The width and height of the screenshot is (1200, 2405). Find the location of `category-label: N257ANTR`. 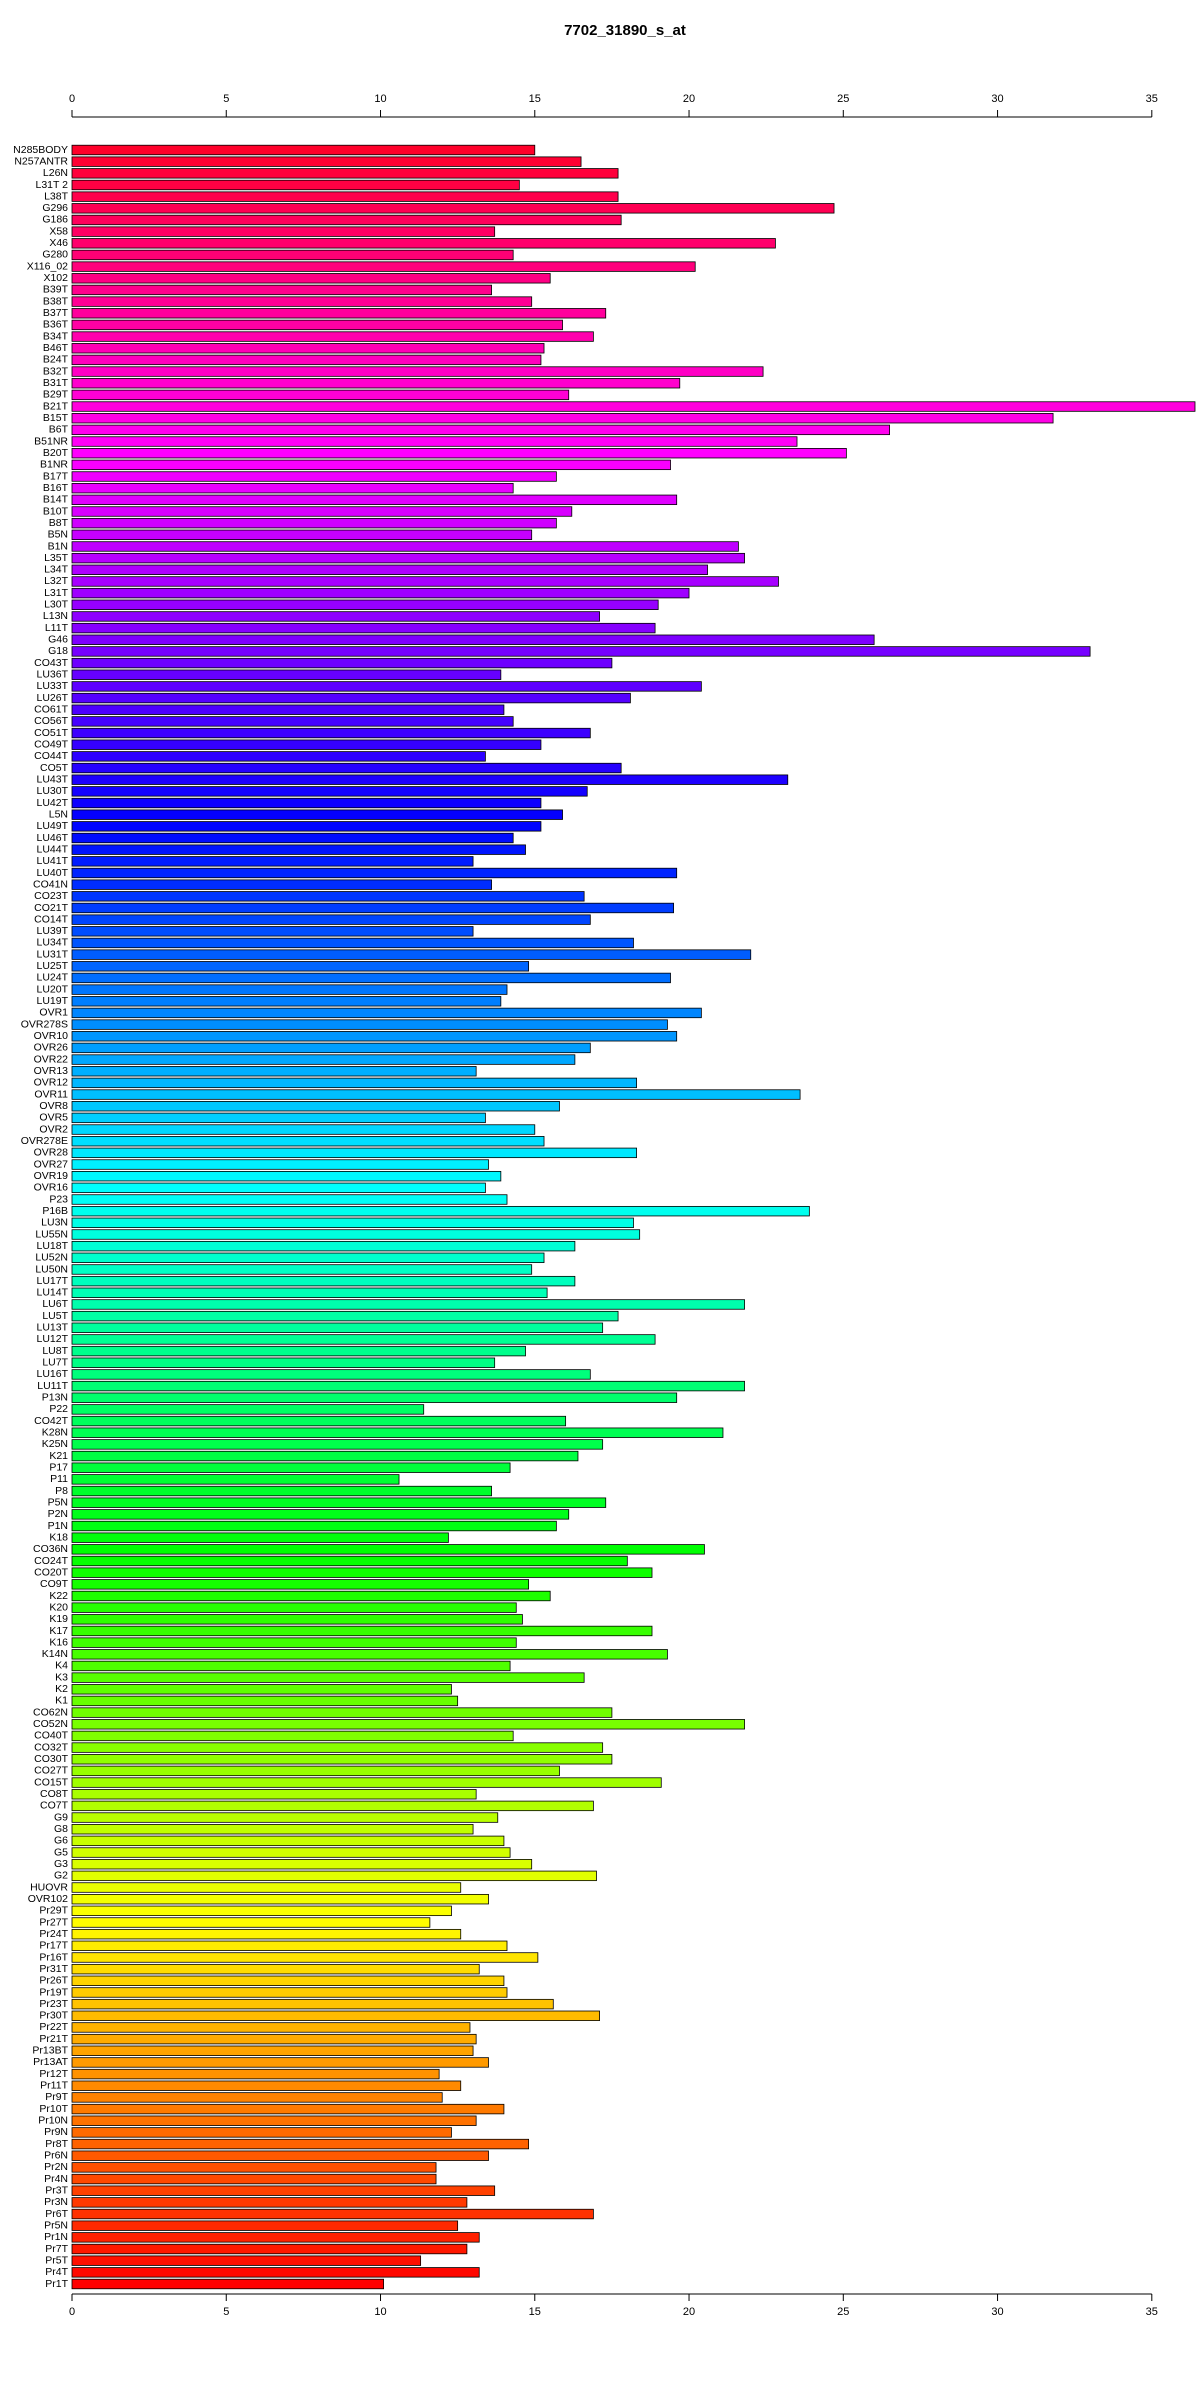

category-label: N257ANTR is located at coordinates (41, 161).